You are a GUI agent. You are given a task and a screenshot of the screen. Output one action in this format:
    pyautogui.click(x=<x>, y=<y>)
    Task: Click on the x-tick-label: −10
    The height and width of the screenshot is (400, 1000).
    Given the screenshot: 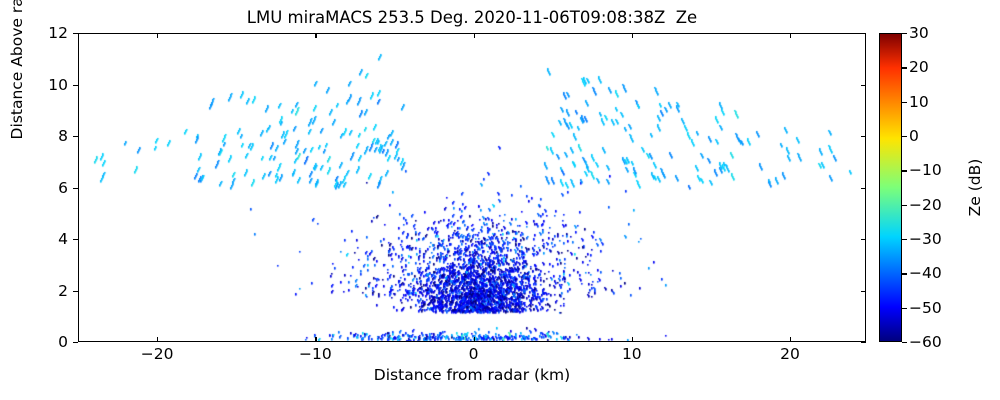 What is the action you would take?
    pyautogui.click(x=315, y=354)
    